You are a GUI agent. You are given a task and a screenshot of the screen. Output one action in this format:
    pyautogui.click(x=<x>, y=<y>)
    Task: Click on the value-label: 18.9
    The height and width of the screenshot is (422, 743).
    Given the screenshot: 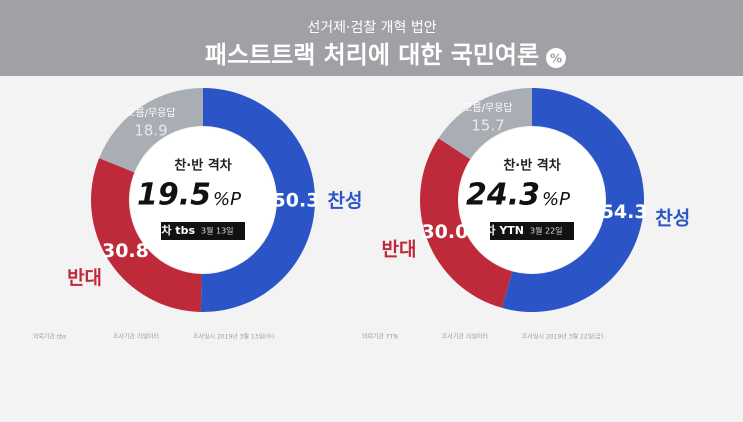 What is the action you would take?
    pyautogui.click(x=150, y=130)
    